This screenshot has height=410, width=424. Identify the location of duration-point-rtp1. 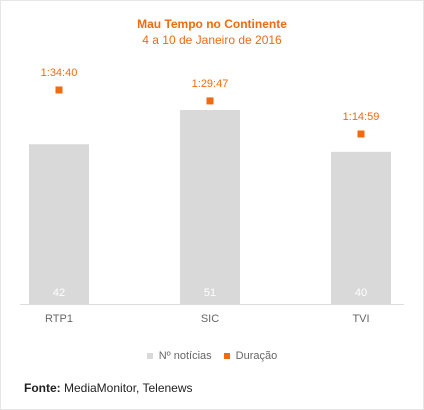
(59, 90).